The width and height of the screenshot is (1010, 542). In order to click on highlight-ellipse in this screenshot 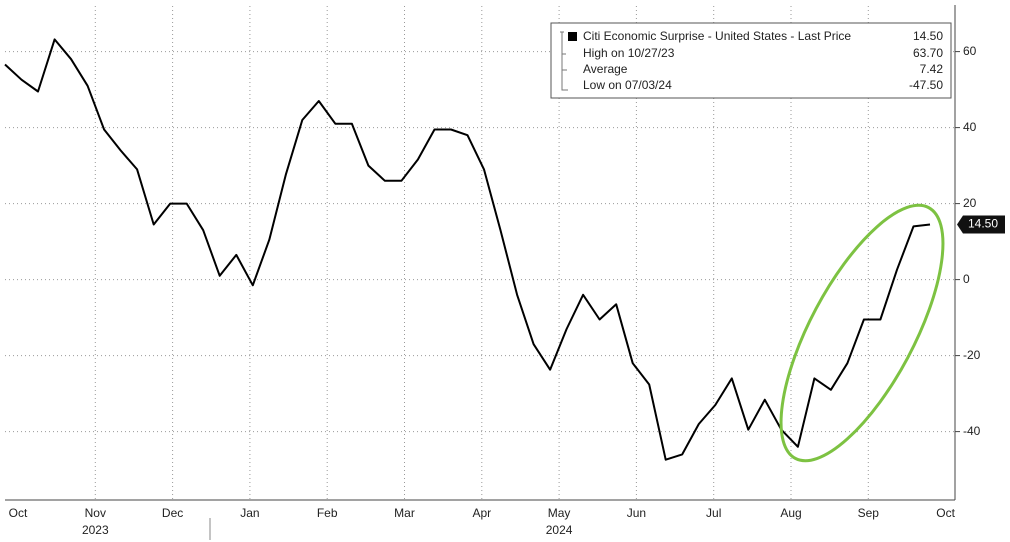, I will do `click(862, 333)`.